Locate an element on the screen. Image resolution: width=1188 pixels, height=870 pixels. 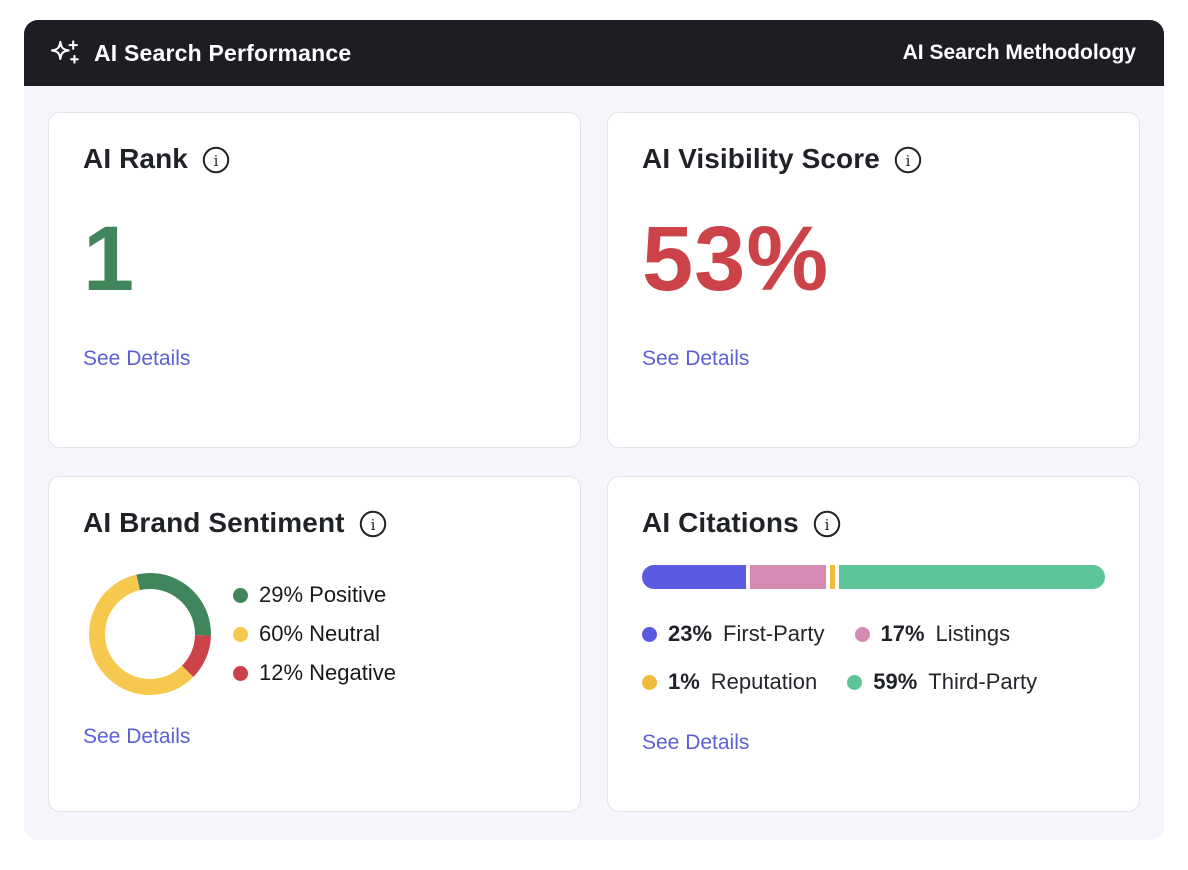
legend-label: 29% Positive is located at coordinates (323, 594).